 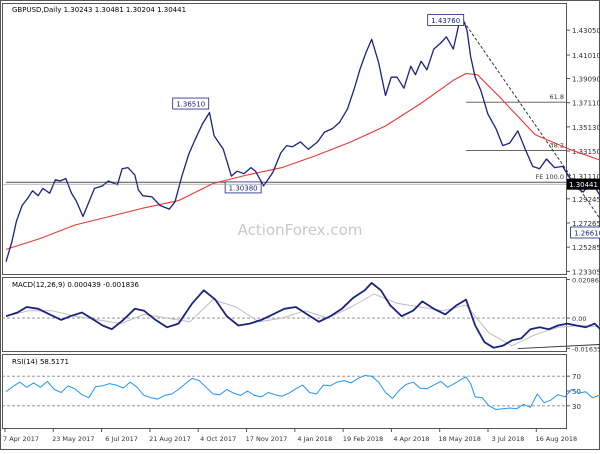 What do you see at coordinates (586, 31) in the screenshot?
I see `price-y-tick-label: 1.43050` at bounding box center [586, 31].